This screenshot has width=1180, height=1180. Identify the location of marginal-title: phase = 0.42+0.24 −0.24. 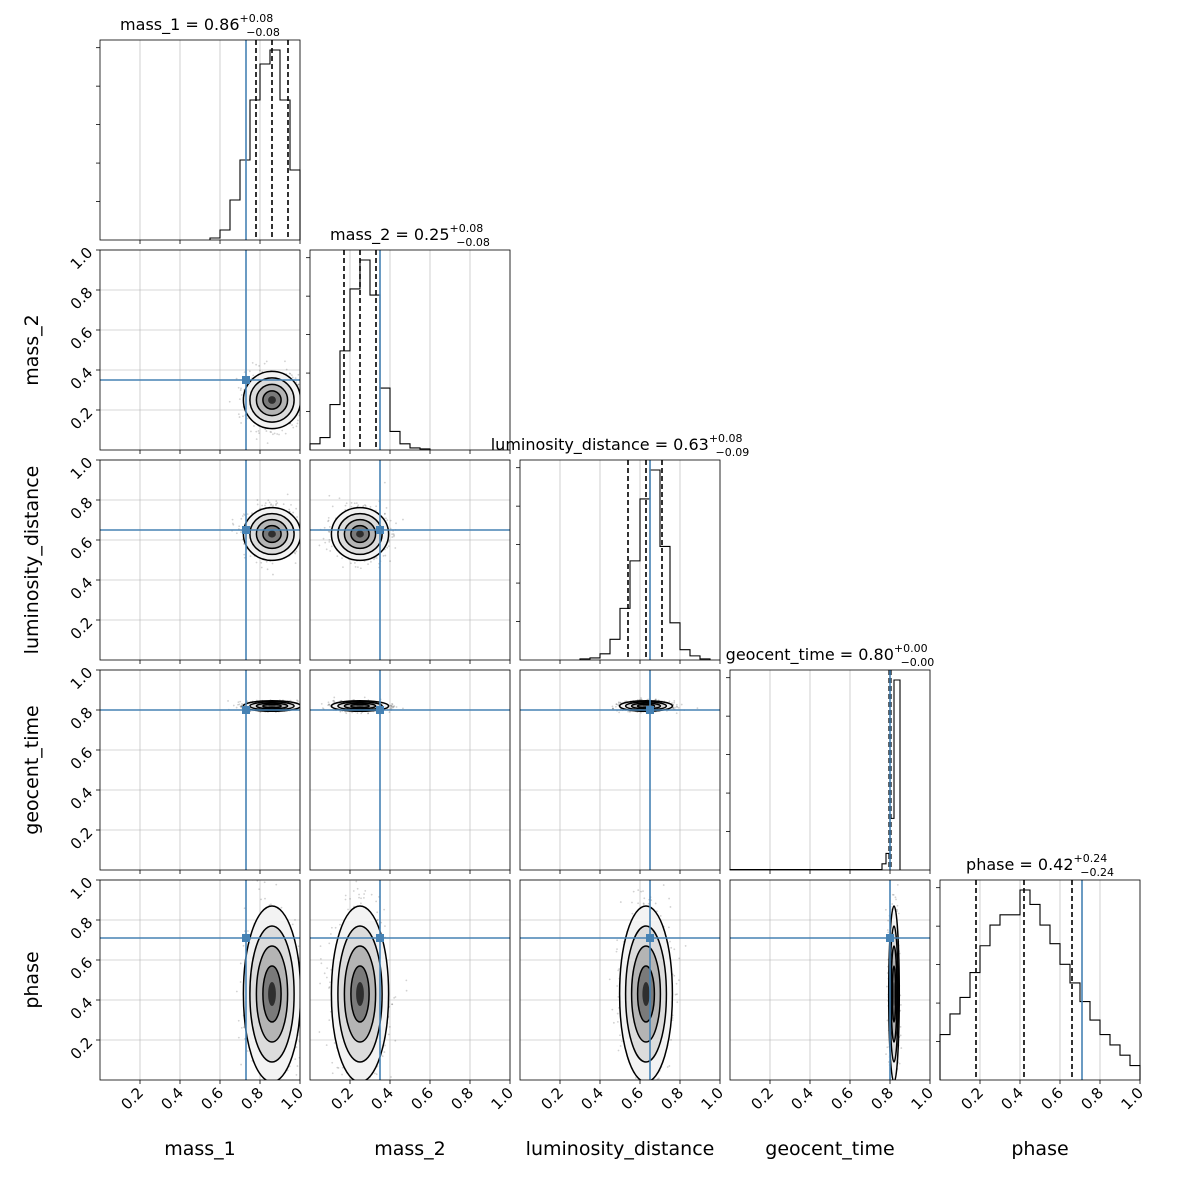
(1040, 865).